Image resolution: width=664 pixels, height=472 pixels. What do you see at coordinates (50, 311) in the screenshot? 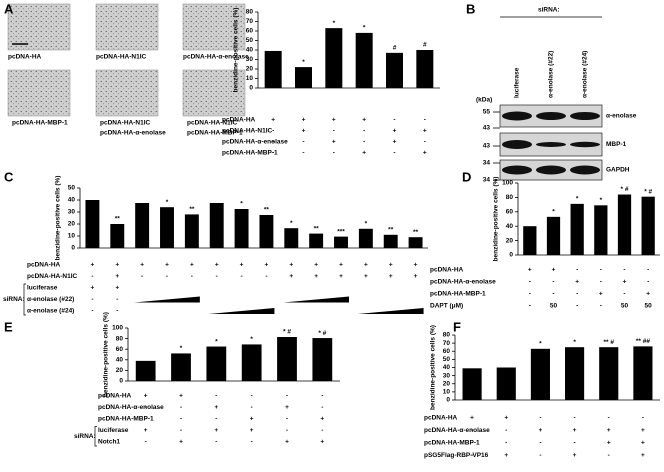
I see `condition-label: α-enolase (#24)` at bounding box center [50, 311].